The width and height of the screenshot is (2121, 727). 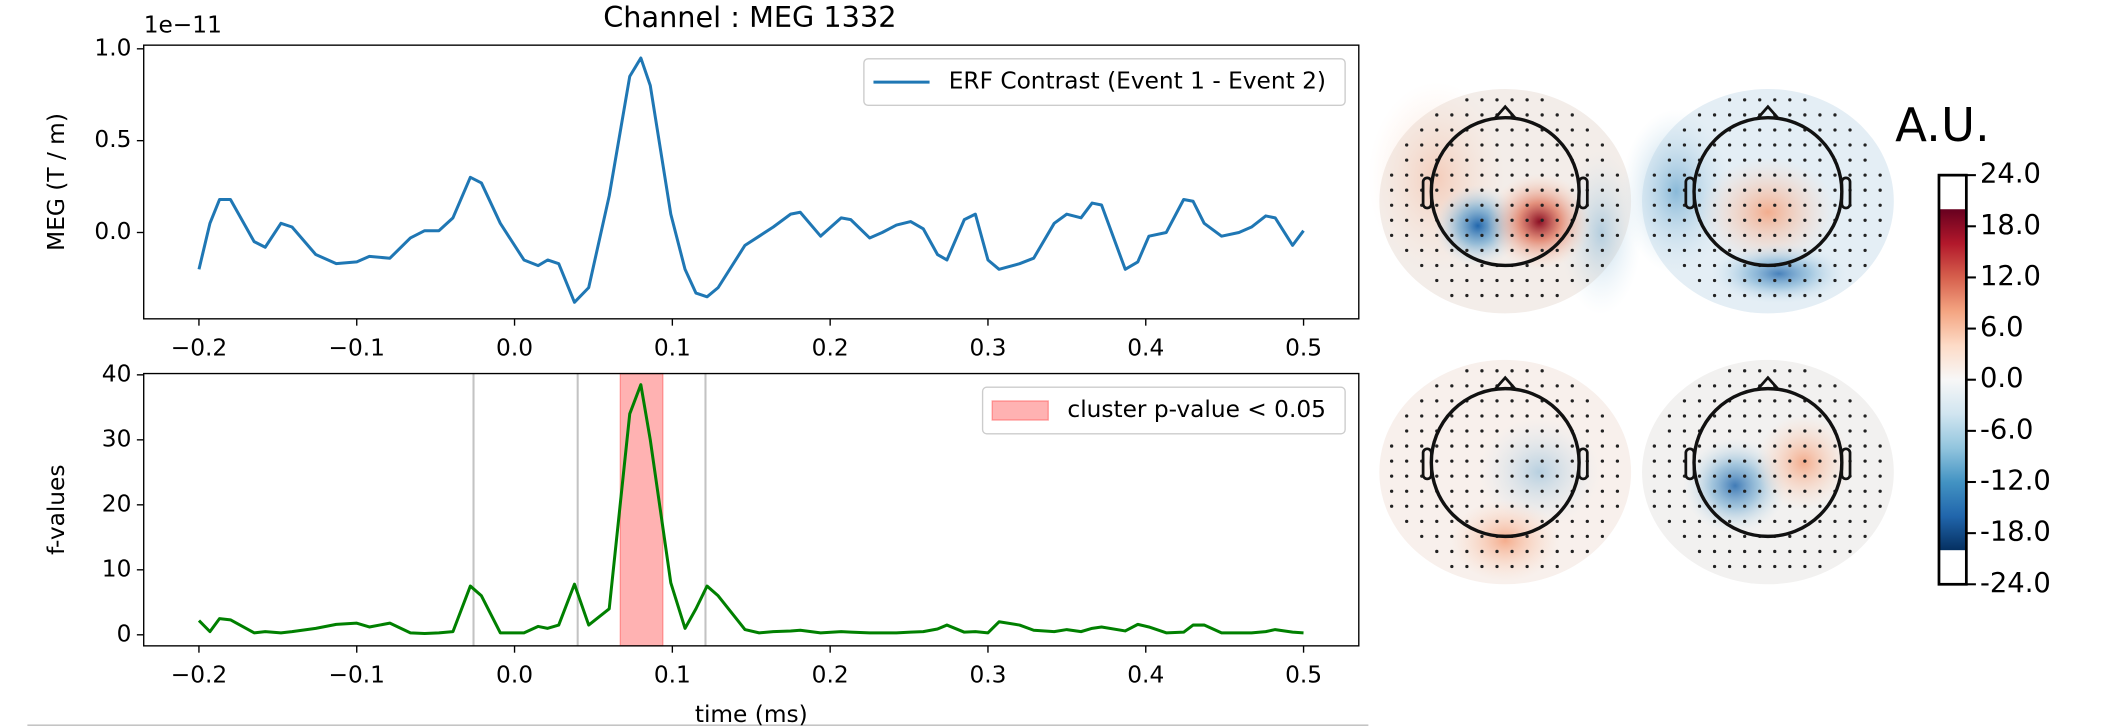 What do you see at coordinates (1767, 198) in the screenshot?
I see `head` at bounding box center [1767, 198].